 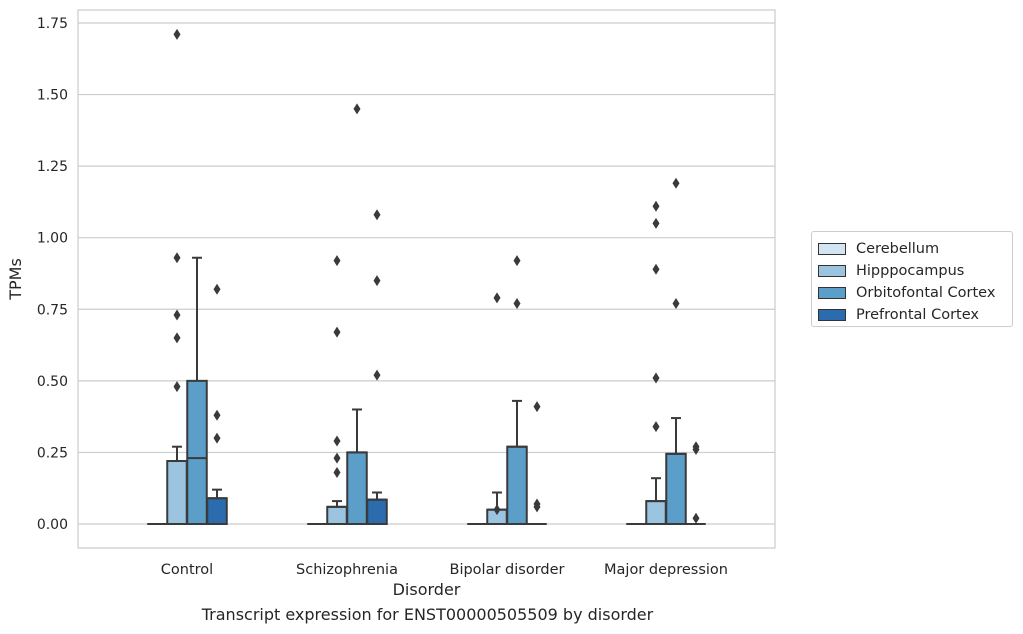 What do you see at coordinates (52, 525) in the screenshot?
I see `y-tick-label: 0.00` at bounding box center [52, 525].